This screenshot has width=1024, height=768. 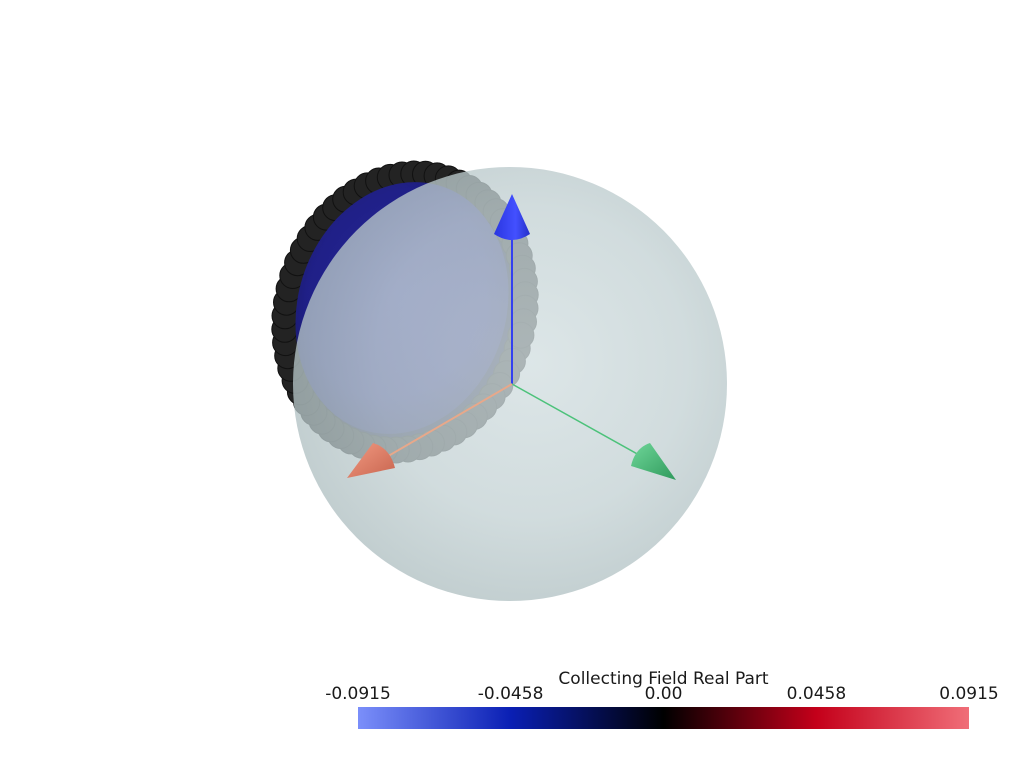 What do you see at coordinates (580, 422) in the screenshot?
I see `y-axis-line` at bounding box center [580, 422].